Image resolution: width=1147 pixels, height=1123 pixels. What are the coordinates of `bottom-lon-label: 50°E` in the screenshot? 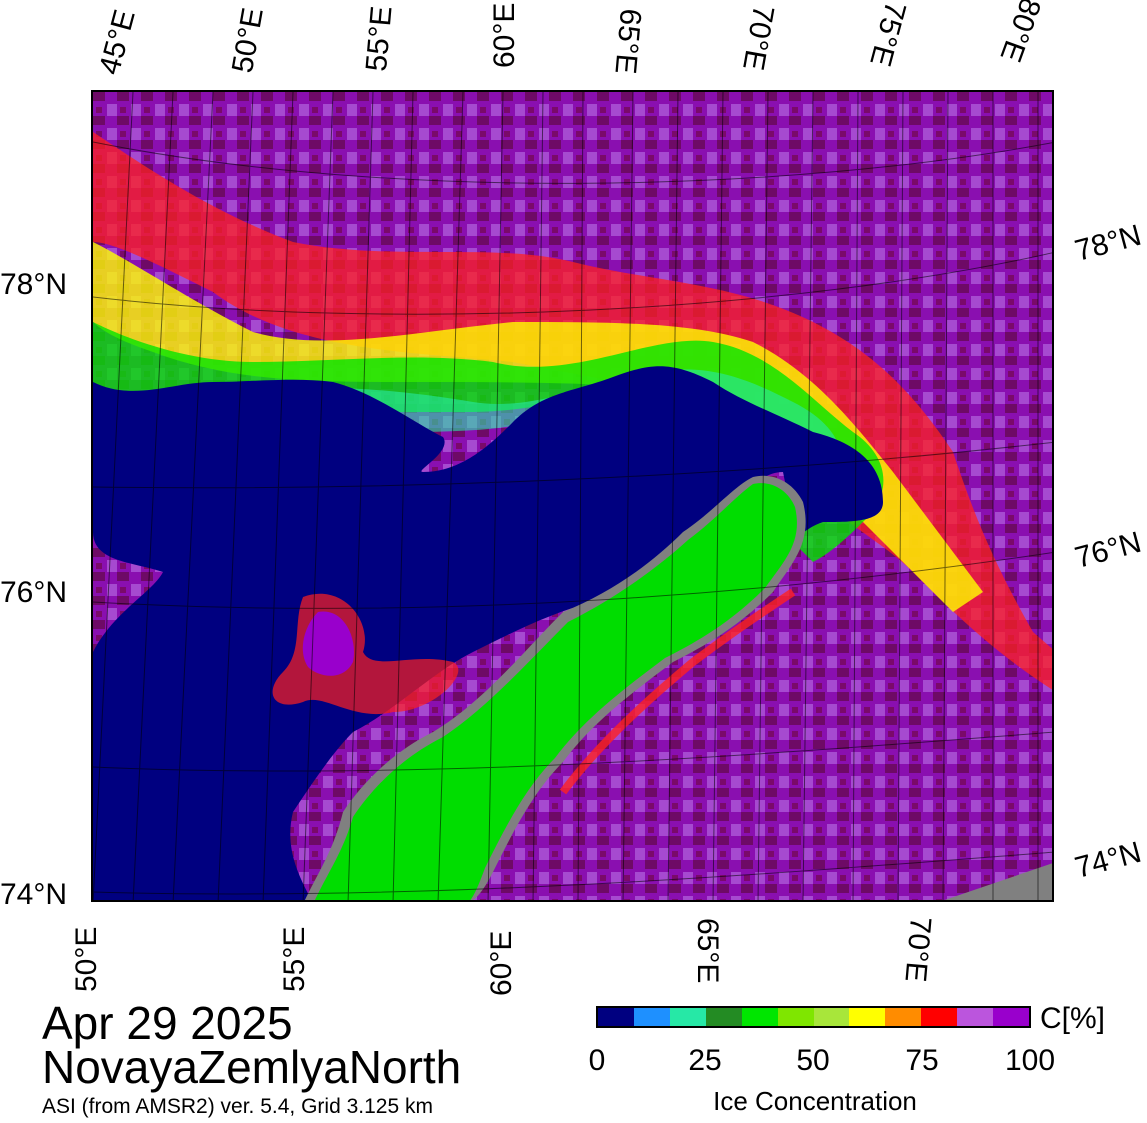 It's located at (86, 959).